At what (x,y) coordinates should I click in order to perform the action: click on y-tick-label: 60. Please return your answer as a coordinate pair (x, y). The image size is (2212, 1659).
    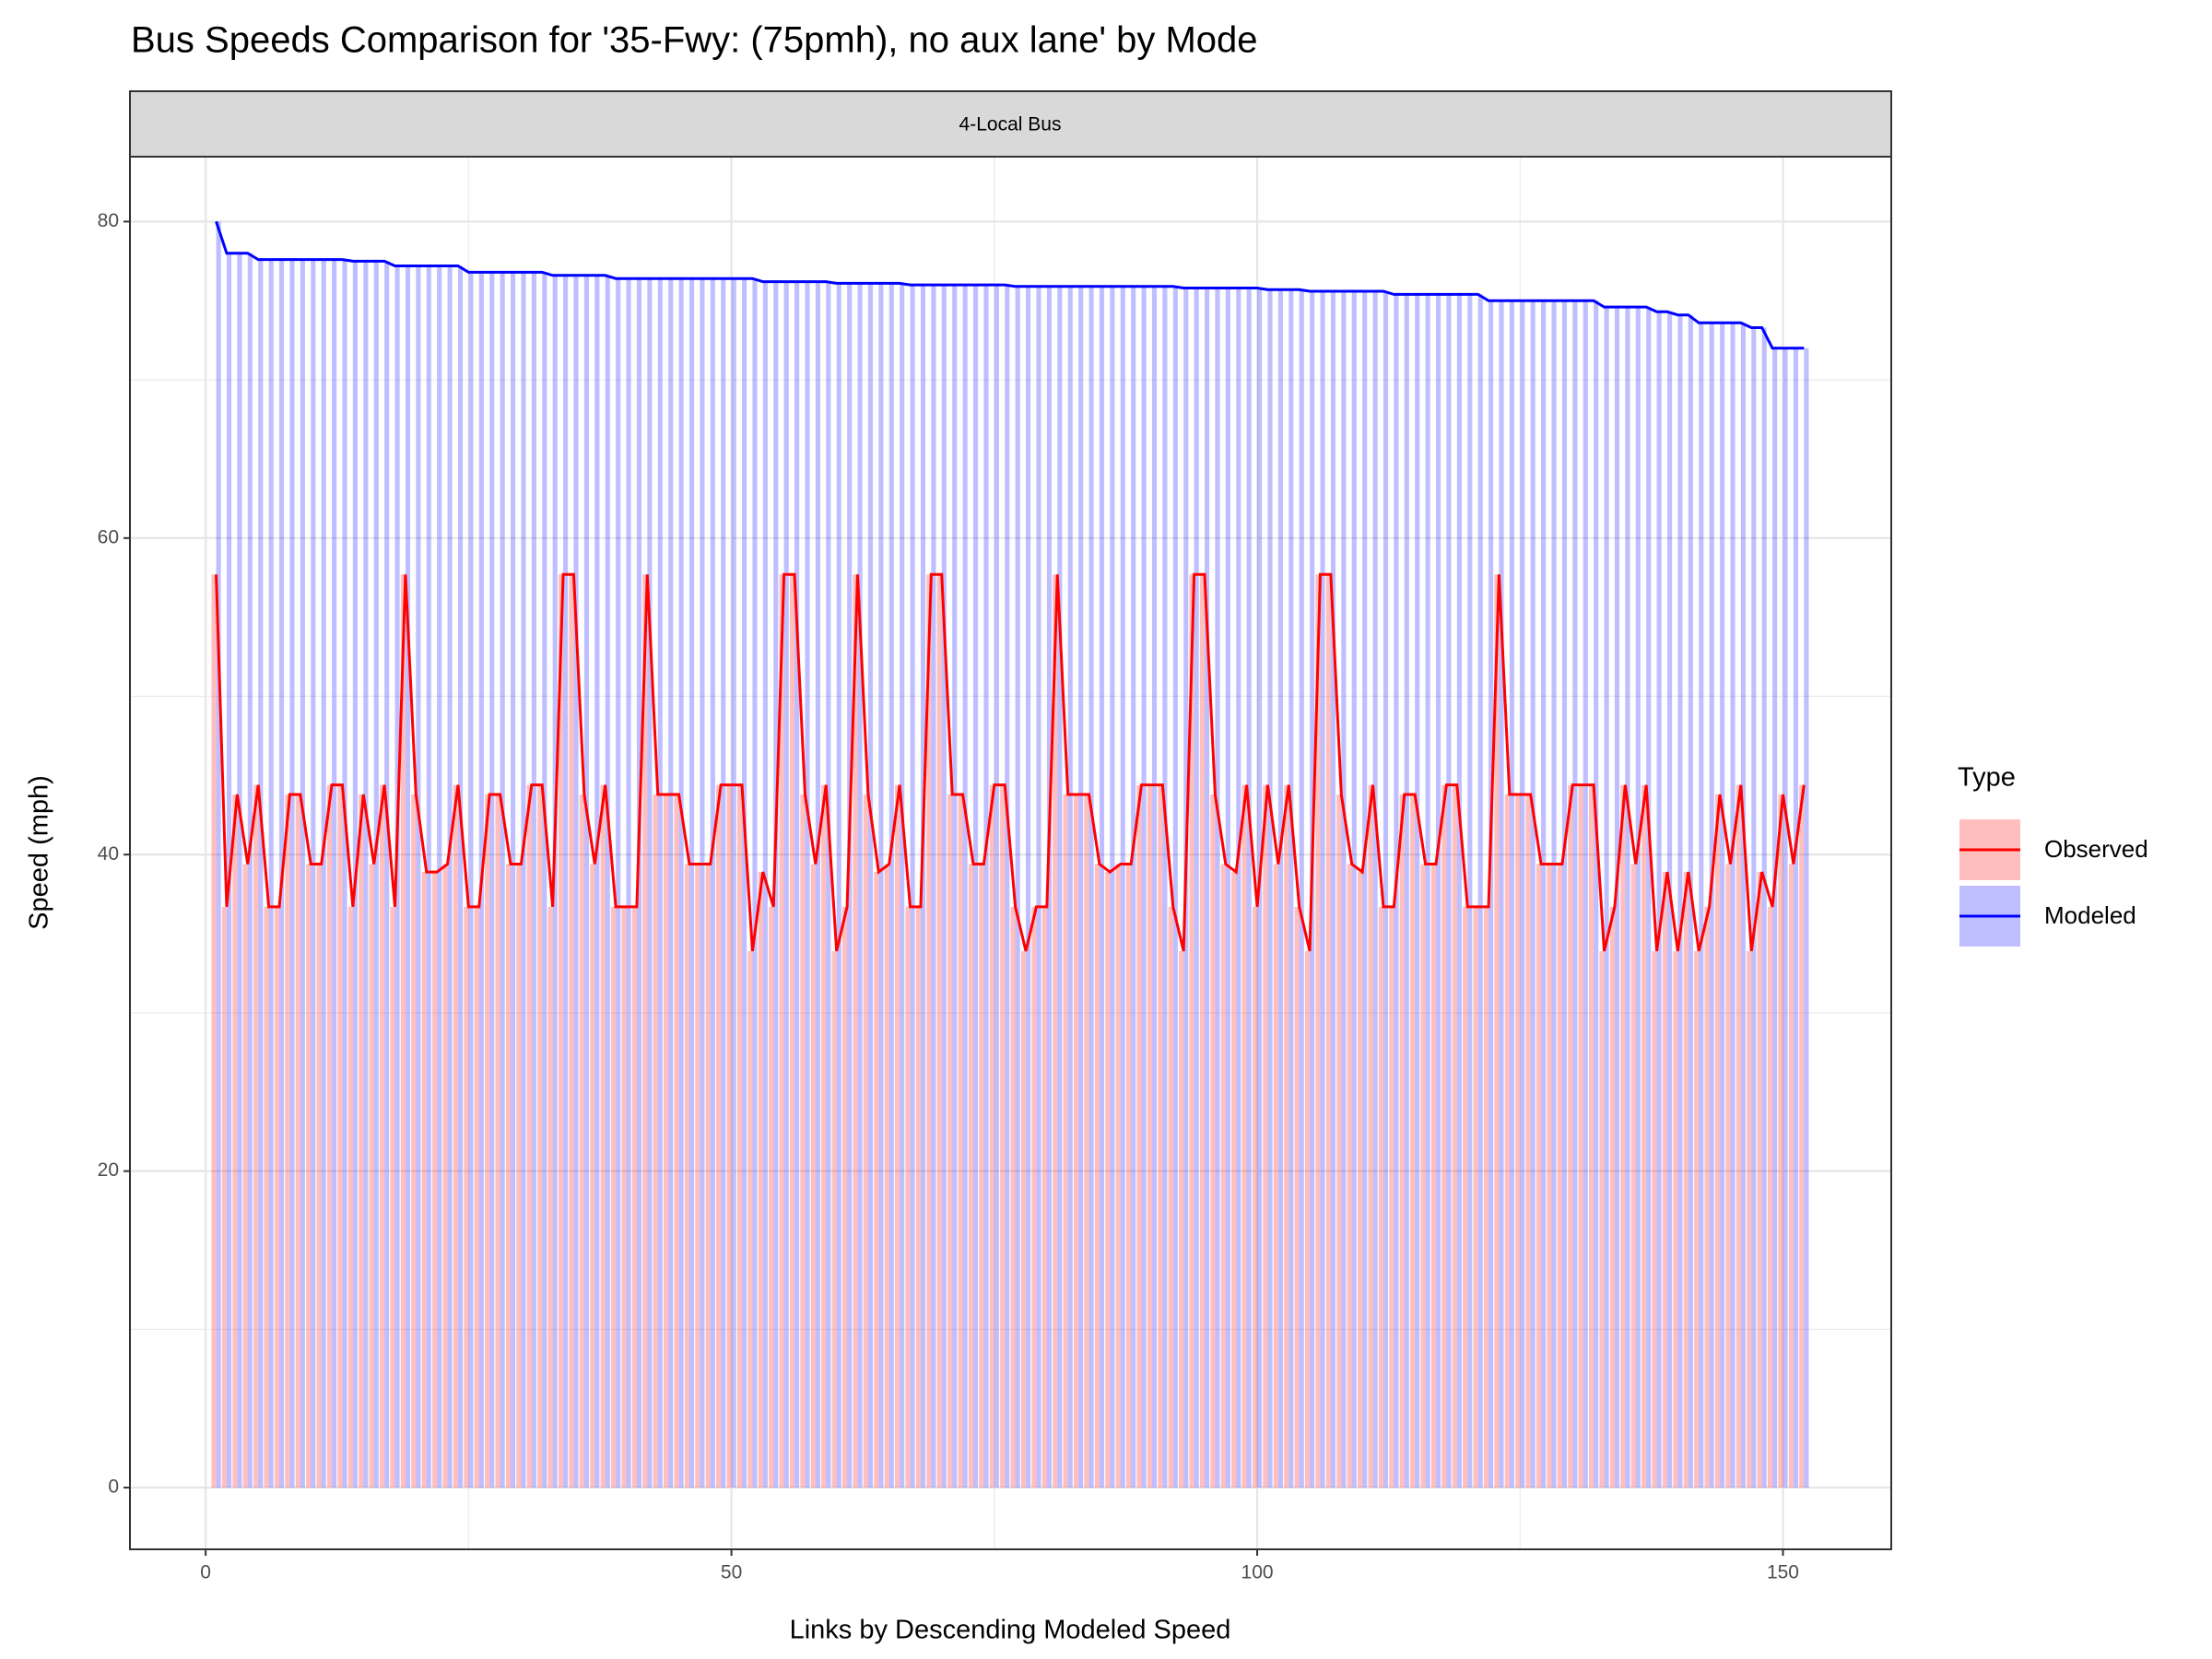
    Looking at the image, I should click on (108, 536).